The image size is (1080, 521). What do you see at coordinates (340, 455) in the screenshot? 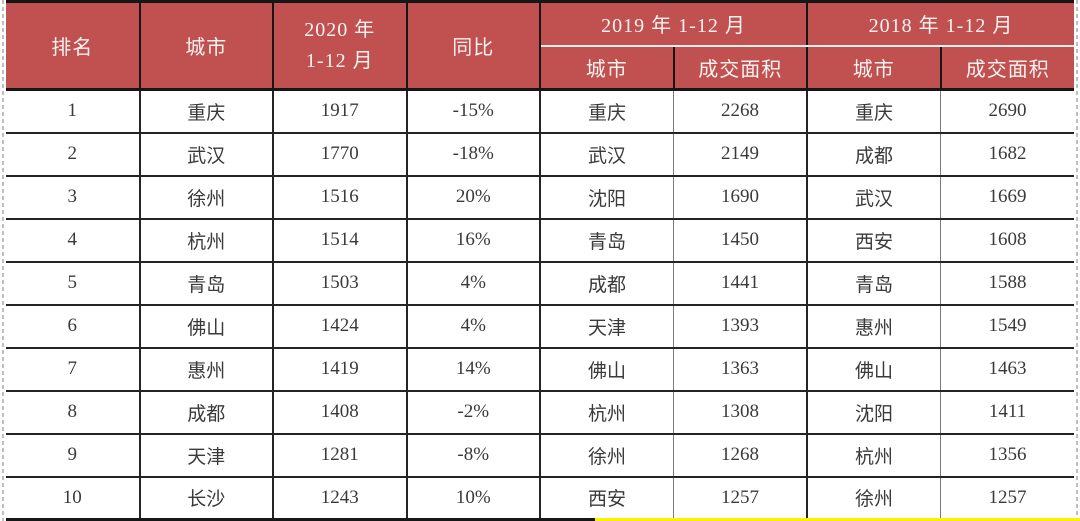
I see `area-2020-cell: 1281` at bounding box center [340, 455].